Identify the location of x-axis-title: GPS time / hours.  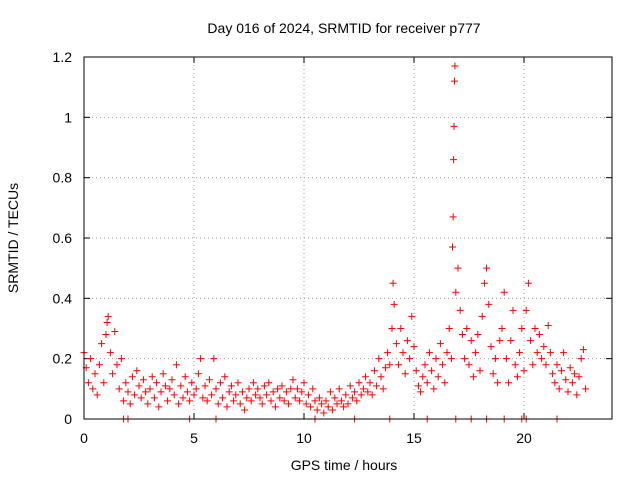
(344, 465).